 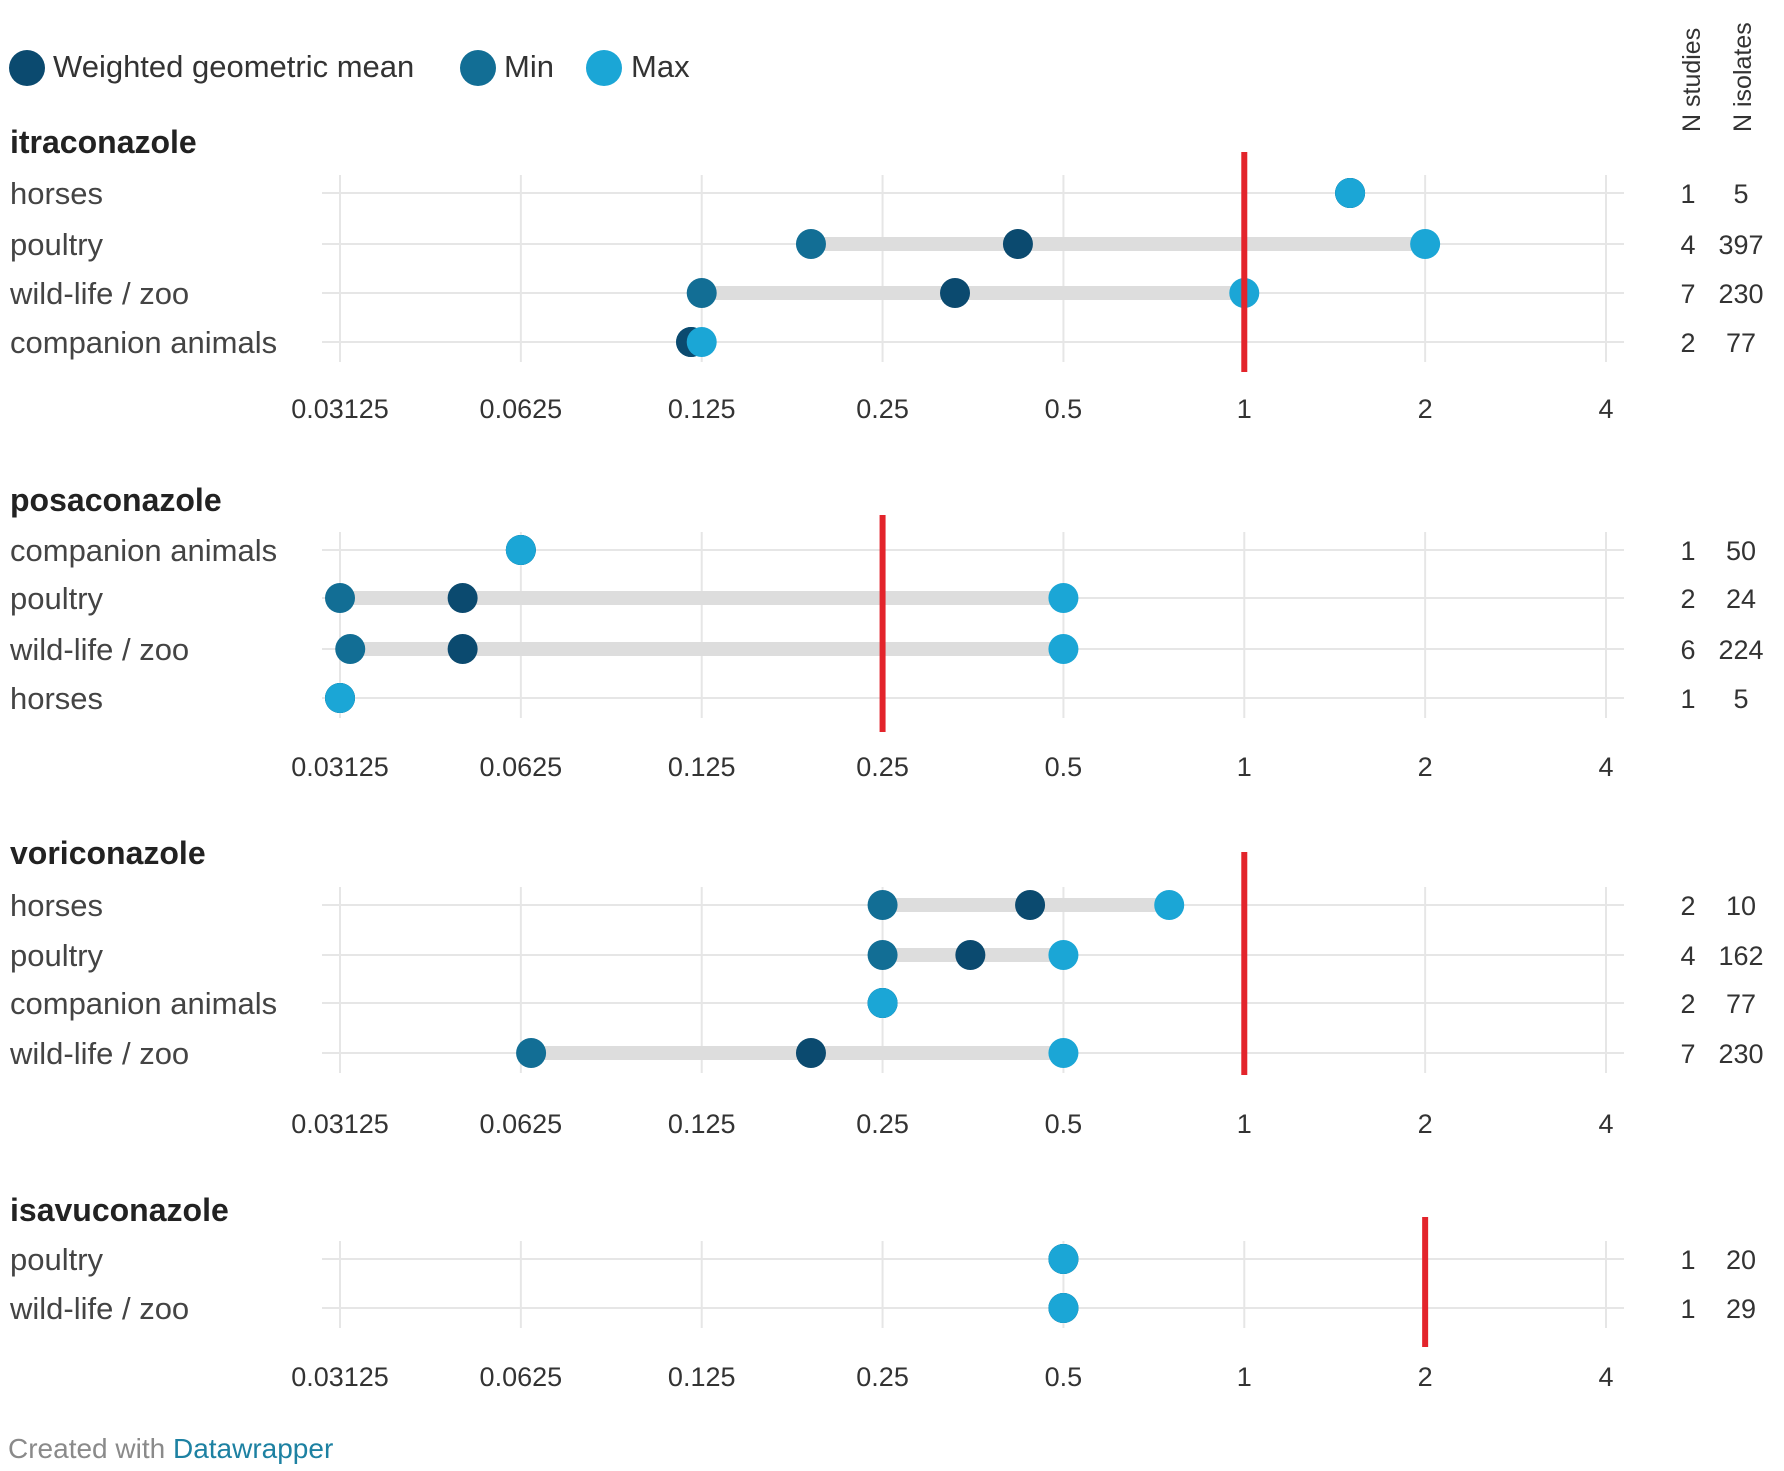 I want to click on legend: Weighted geometric mean Min Max, so click(x=349, y=67).